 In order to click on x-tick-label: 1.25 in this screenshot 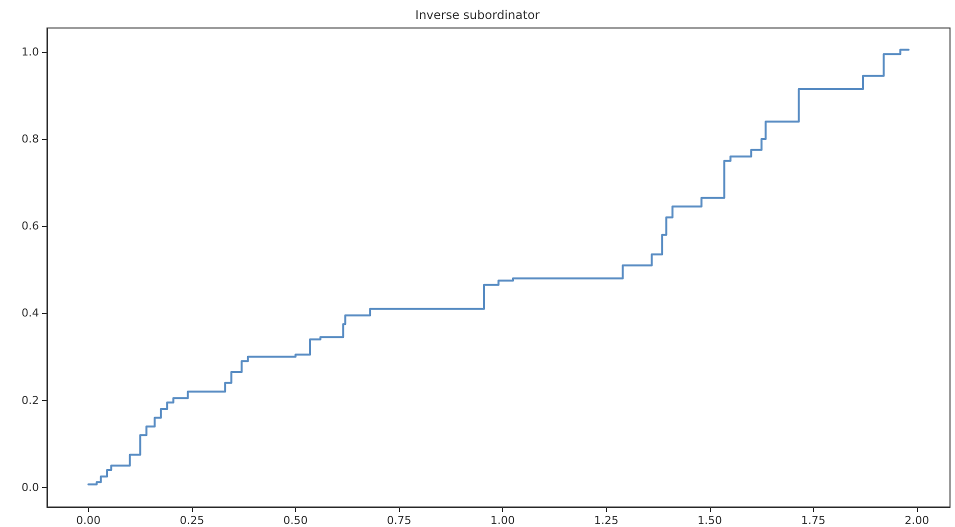, I will do `click(606, 520)`.